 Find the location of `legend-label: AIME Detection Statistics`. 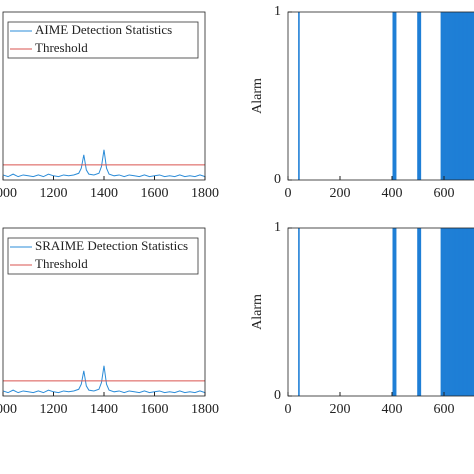

legend-label: AIME Detection Statistics is located at coordinates (103, 29).